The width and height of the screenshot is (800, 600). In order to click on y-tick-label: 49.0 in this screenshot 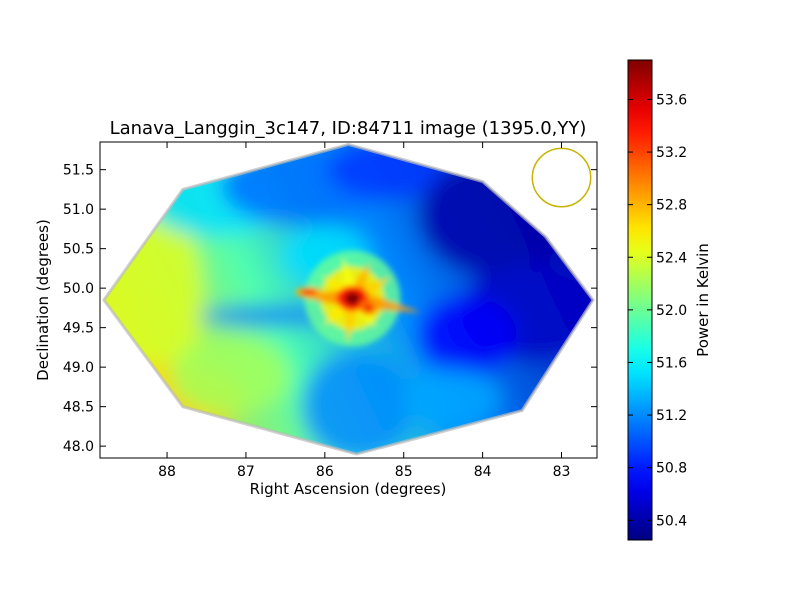, I will do `click(78, 368)`.